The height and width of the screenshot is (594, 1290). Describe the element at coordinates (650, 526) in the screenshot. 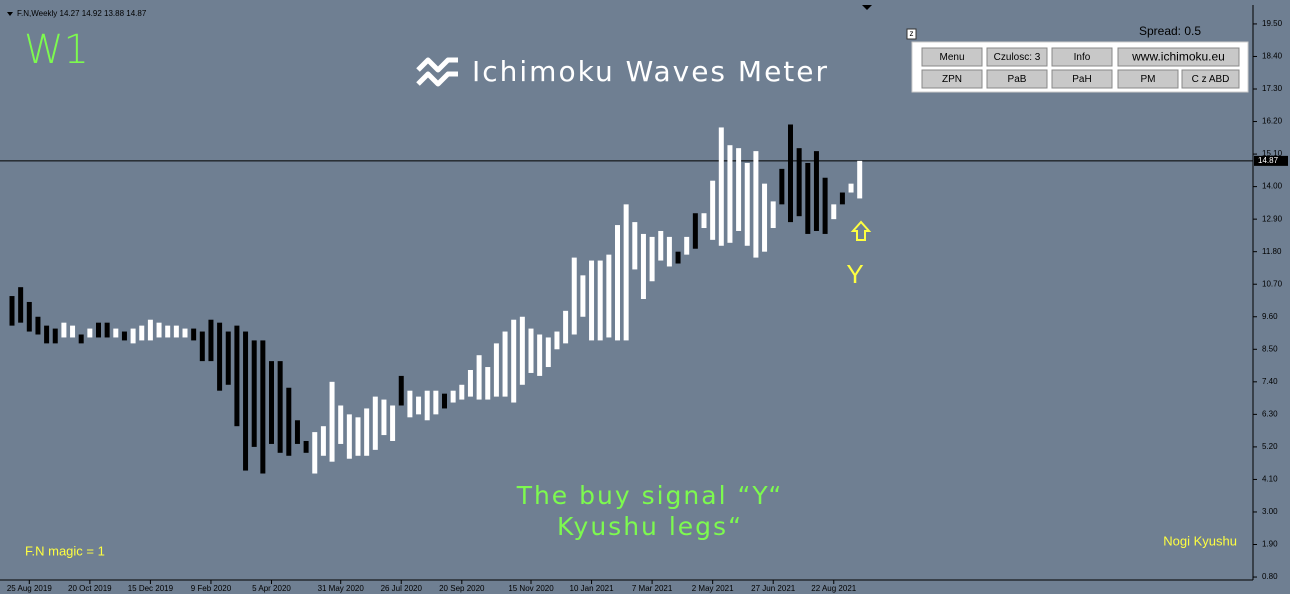

I see `signal-text: Kyushu legs“` at that location.